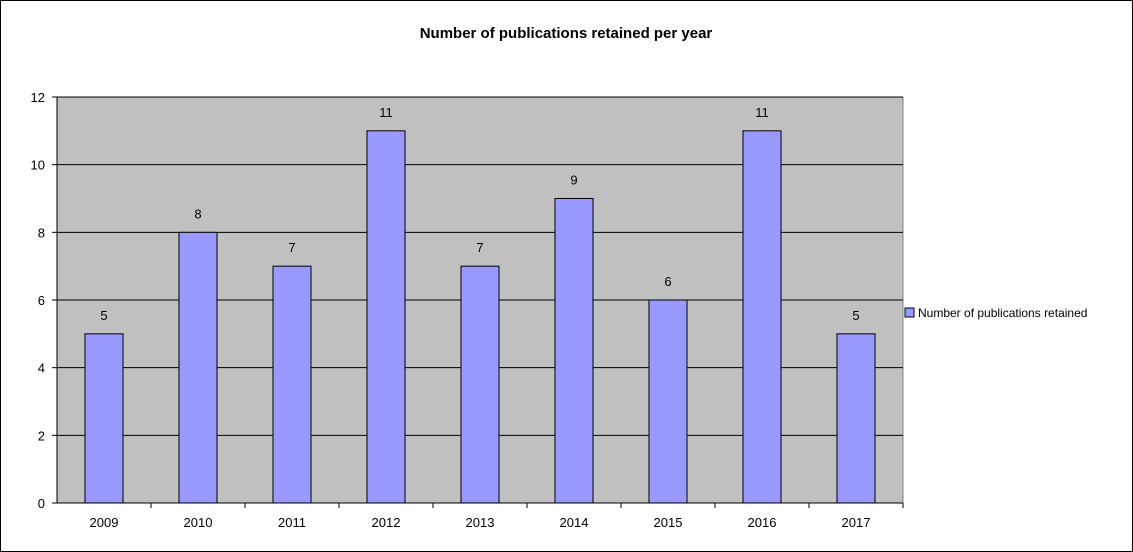  Describe the element at coordinates (856, 522) in the screenshot. I see `x-tick-label: 2017` at that location.